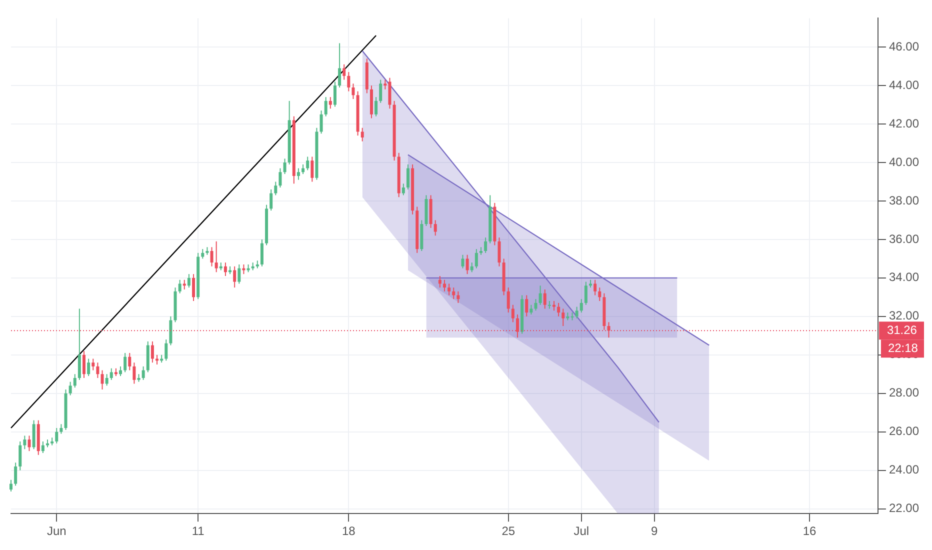 Image resolution: width=932 pixels, height=550 pixels. I want to click on x-tick-label: 11, so click(198, 531).